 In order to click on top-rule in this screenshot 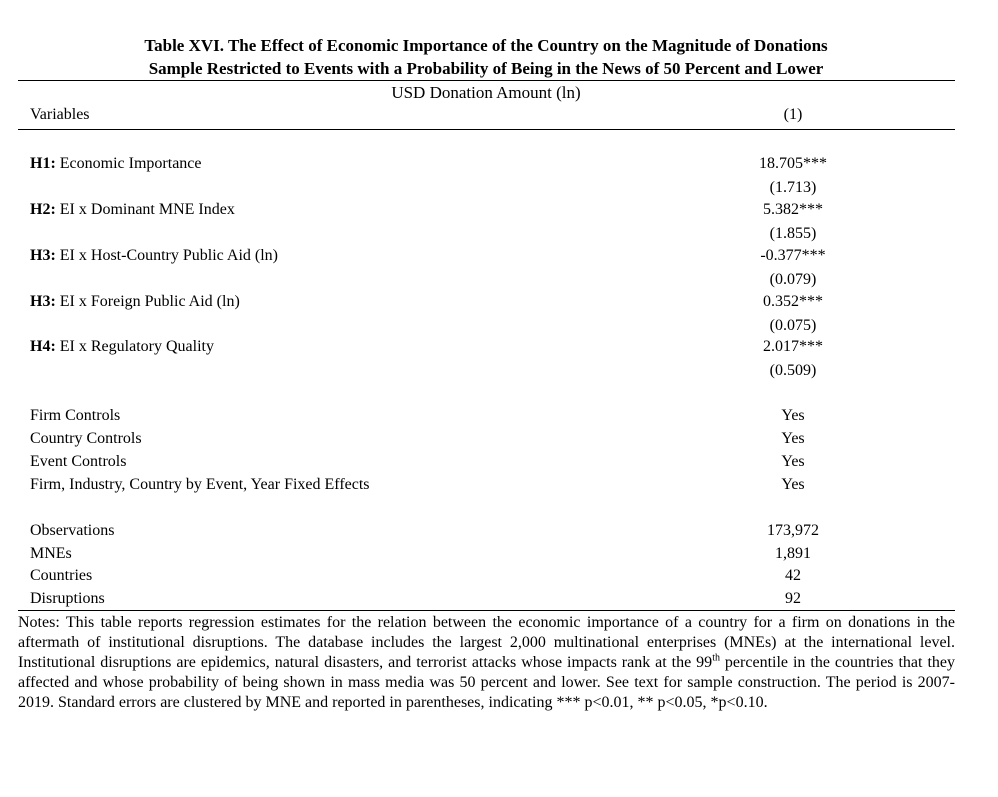, I will do `click(486, 80)`.